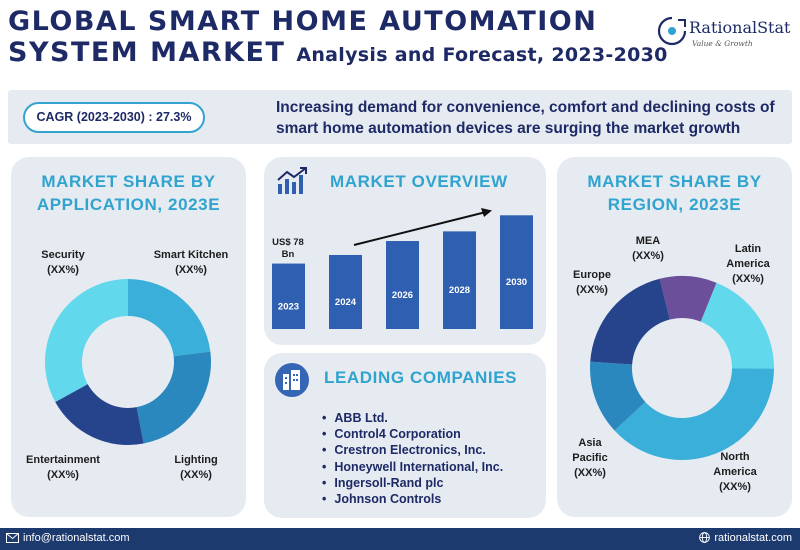 This screenshot has height=550, width=800. What do you see at coordinates (722, 43) in the screenshot?
I see `logo-tagline: Value & Growth` at bounding box center [722, 43].